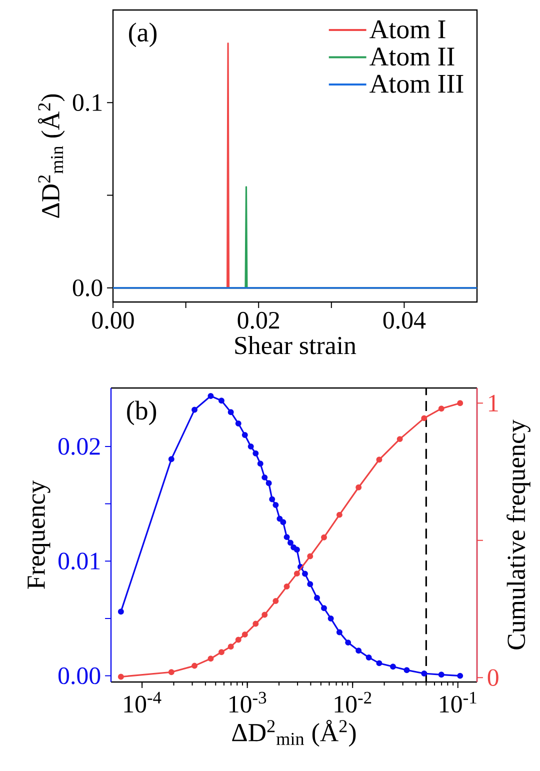 The height and width of the screenshot is (771, 540). Describe the element at coordinates (87, 287) in the screenshot. I see `y-tick-label: 0.0` at that location.